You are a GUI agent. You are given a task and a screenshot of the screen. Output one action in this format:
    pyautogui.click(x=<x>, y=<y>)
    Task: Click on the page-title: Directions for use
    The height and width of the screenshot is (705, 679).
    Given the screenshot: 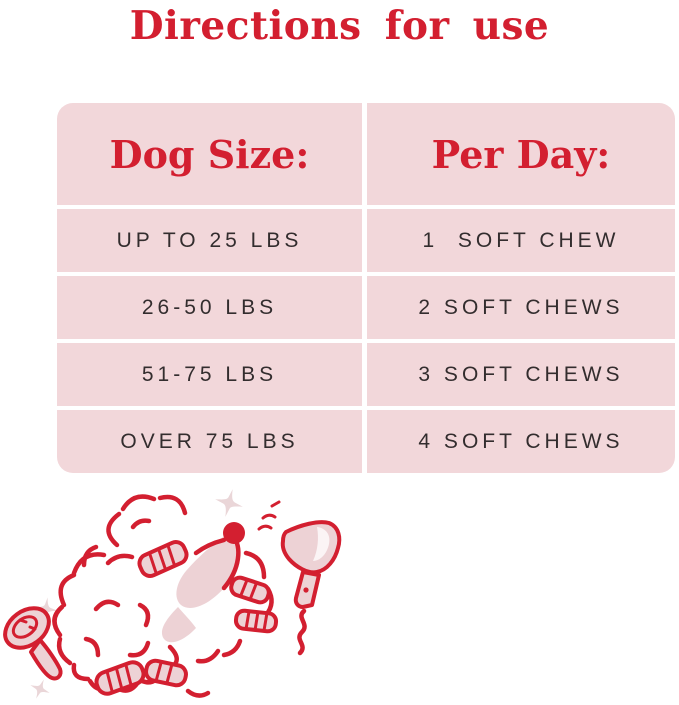 What is the action you would take?
    pyautogui.click(x=339, y=26)
    